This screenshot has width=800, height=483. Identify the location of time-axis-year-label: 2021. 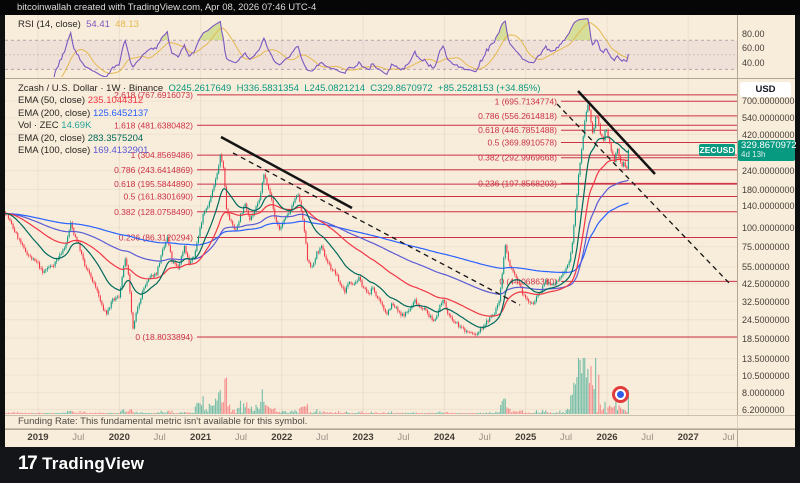
(201, 437).